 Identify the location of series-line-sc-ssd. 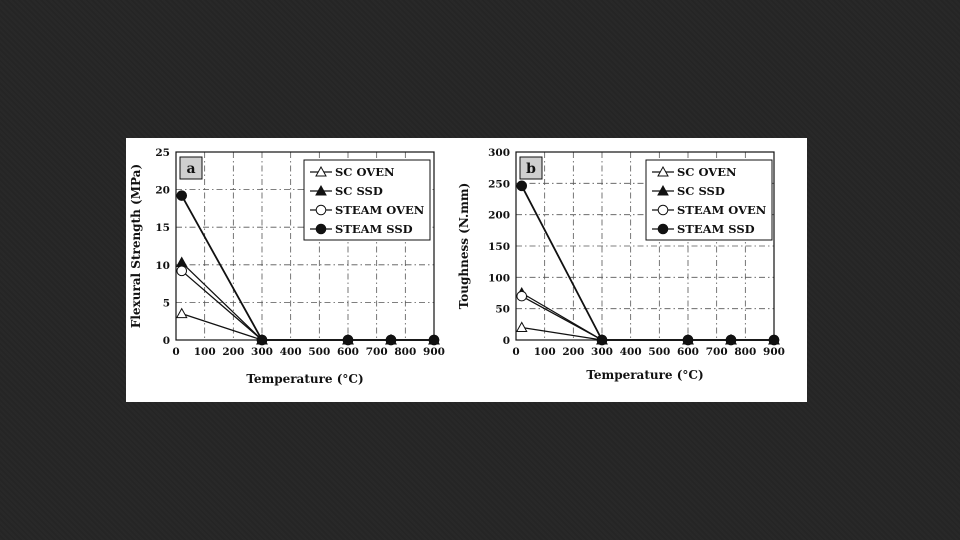
(307, 301).